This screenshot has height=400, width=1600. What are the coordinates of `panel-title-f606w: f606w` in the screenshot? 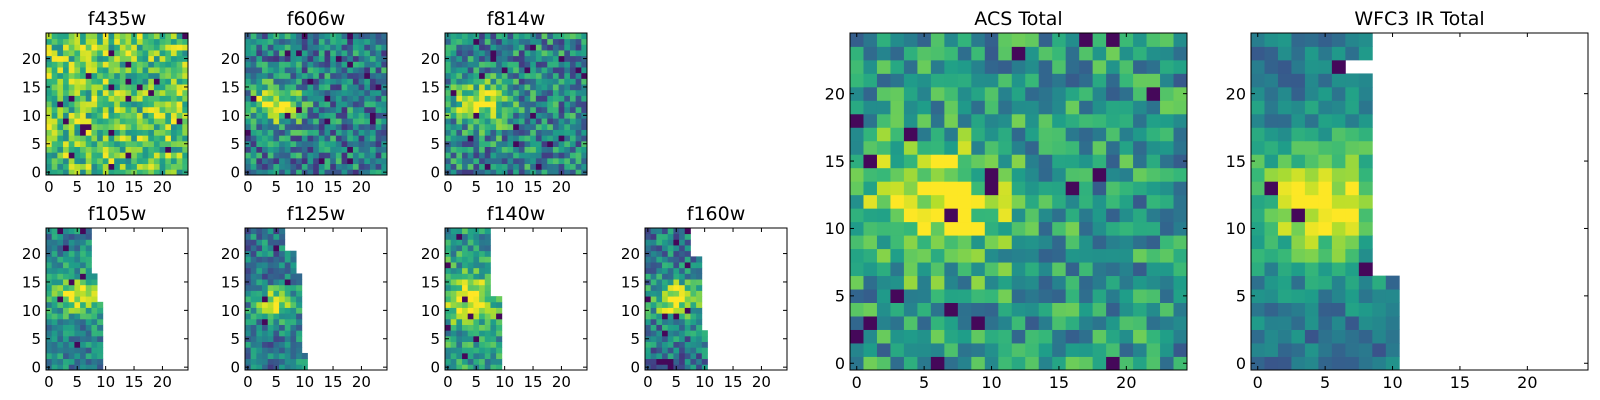 It's located at (316, 19).